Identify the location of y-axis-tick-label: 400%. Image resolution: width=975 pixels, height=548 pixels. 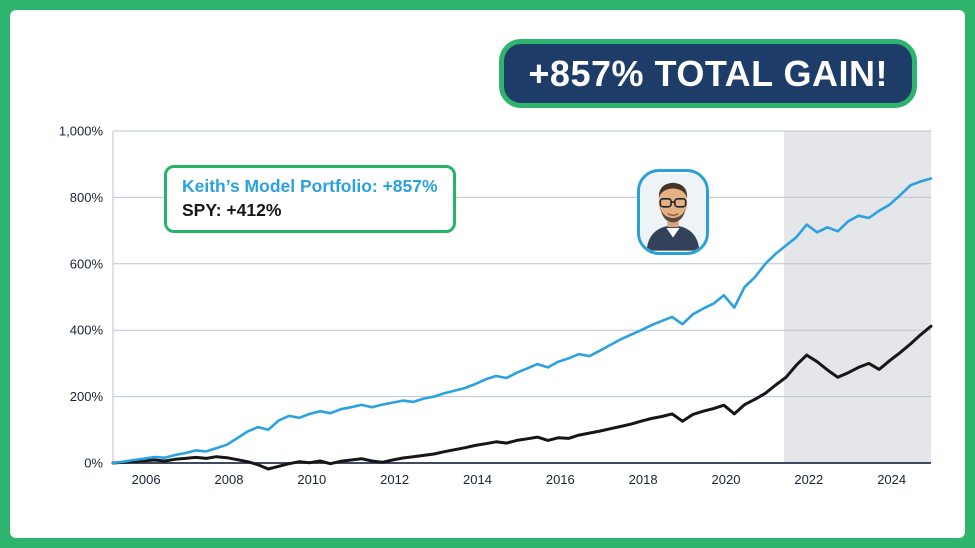
(87, 330).